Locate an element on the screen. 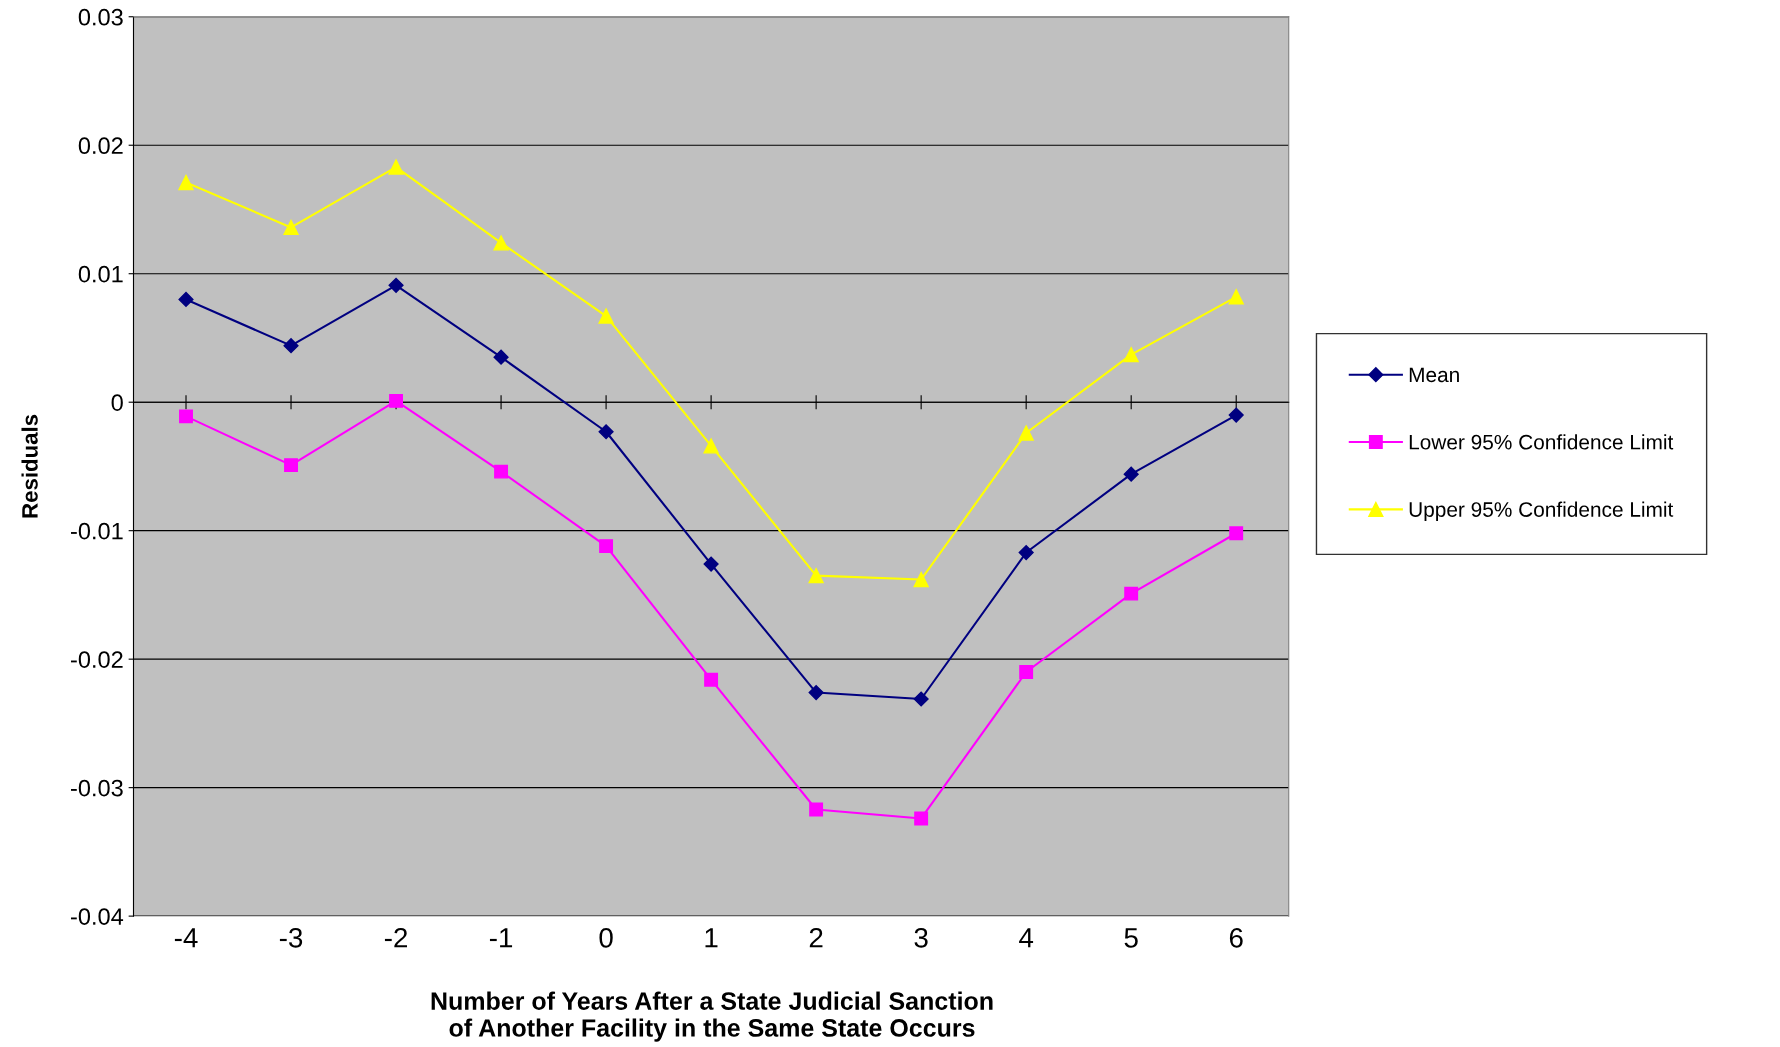 Image resolution: width=1780 pixels, height=1047 pixels. y-tick-label: 0.03 is located at coordinates (100, 17).